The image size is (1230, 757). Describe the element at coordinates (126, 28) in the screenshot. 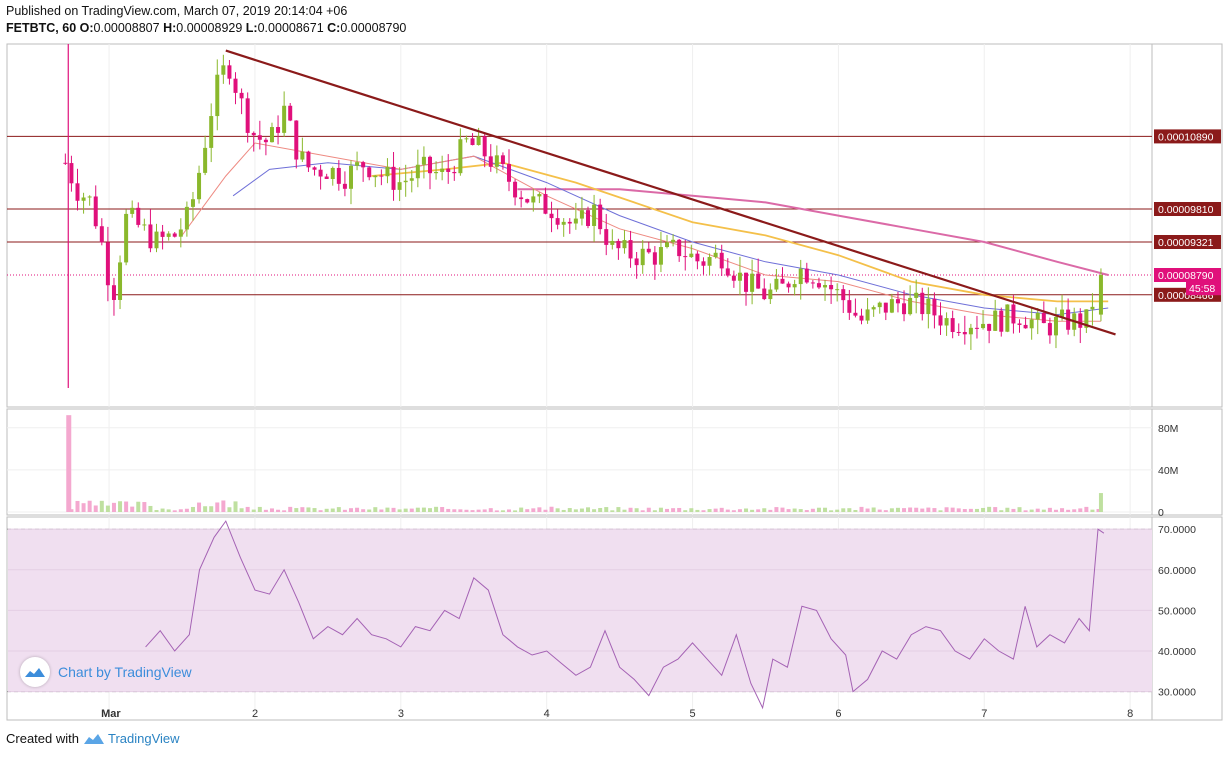

I see `open-value: 0.00008807` at that location.